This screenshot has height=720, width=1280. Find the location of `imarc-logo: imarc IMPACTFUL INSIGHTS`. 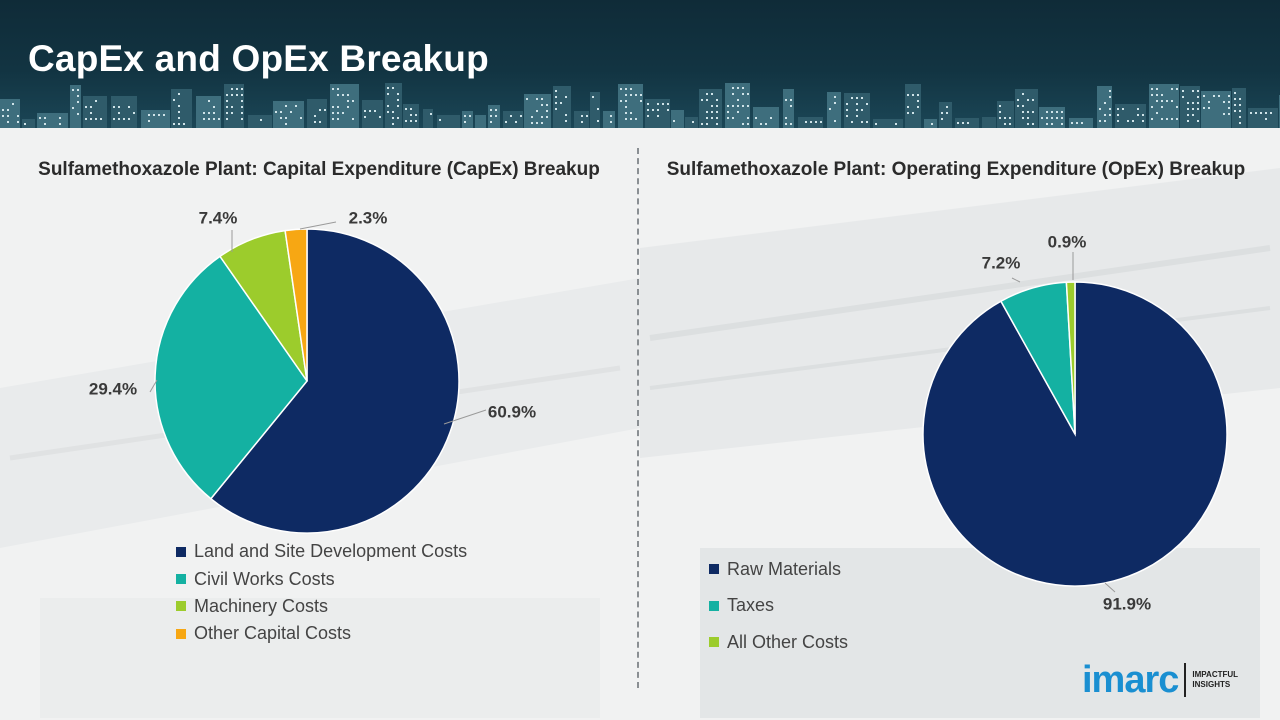

imarc-logo: imarc IMPACTFUL INSIGHTS is located at coordinates (1167, 680).